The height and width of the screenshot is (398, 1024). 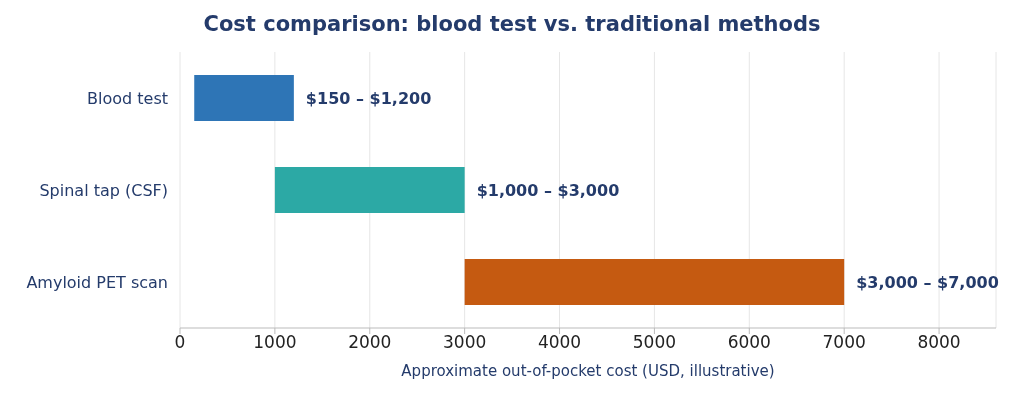 What do you see at coordinates (939, 342) in the screenshot?
I see `x-tick-label: 8000` at bounding box center [939, 342].